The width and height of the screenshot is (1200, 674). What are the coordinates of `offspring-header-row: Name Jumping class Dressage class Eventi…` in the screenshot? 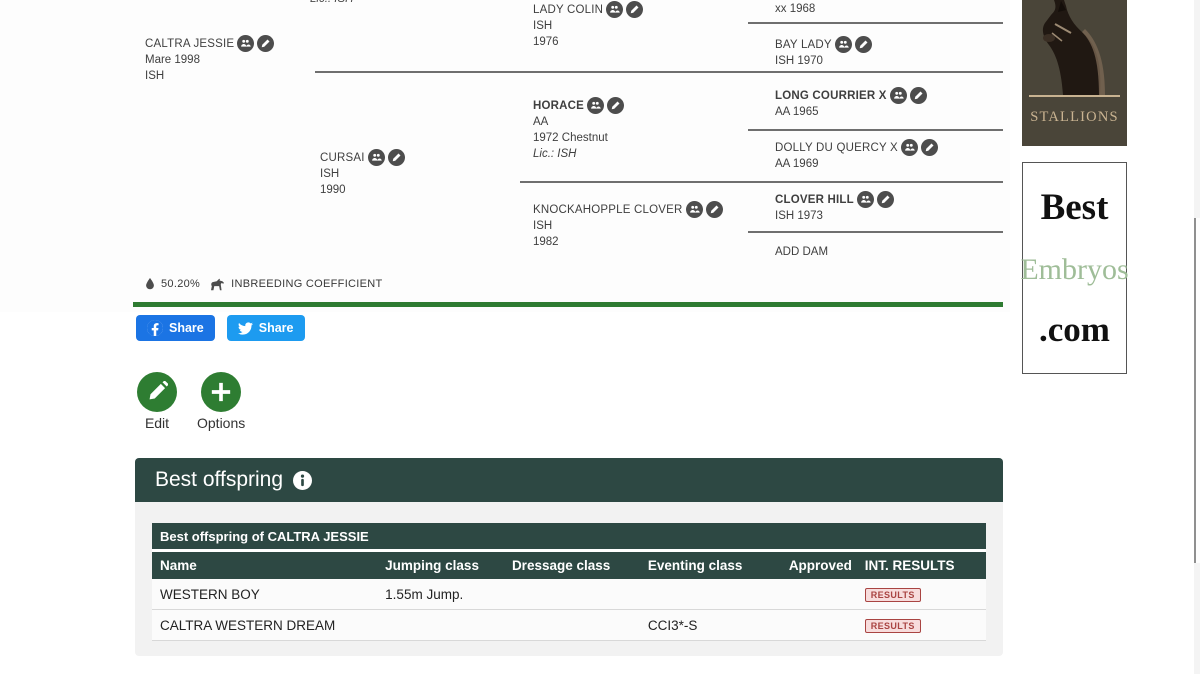 It's located at (569, 565).